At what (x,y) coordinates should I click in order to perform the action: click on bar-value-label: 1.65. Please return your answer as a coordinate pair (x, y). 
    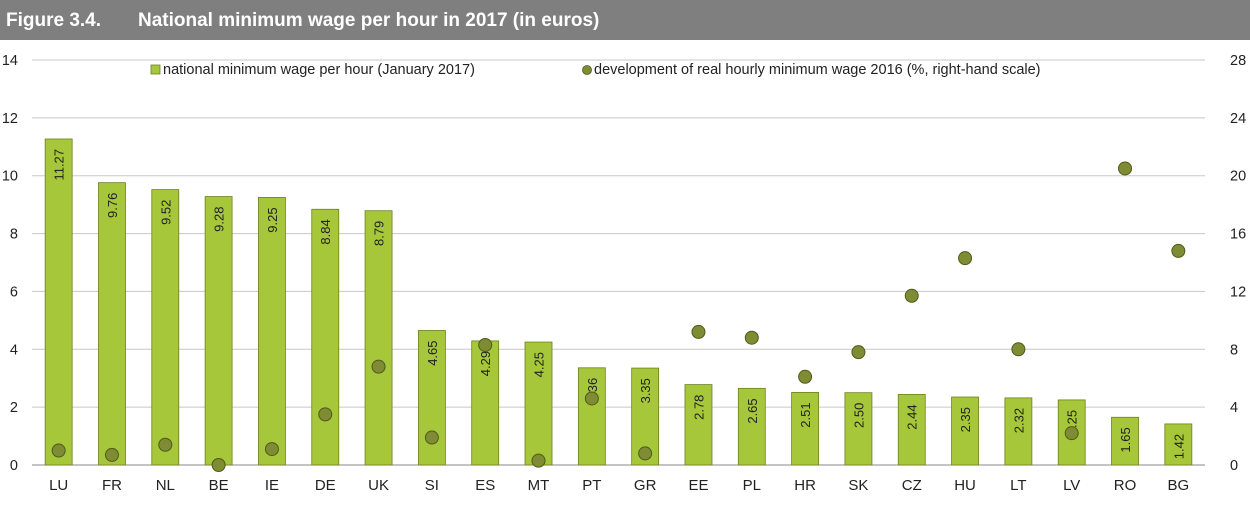
    Looking at the image, I should click on (1125, 439).